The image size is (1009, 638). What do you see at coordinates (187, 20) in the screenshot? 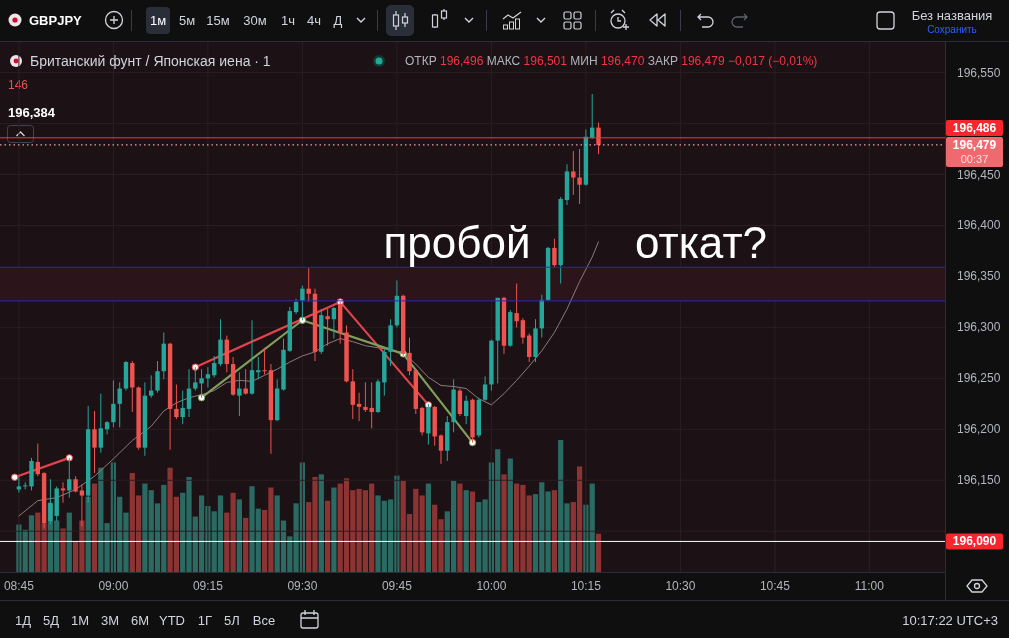
I see `text: 5м` at bounding box center [187, 20].